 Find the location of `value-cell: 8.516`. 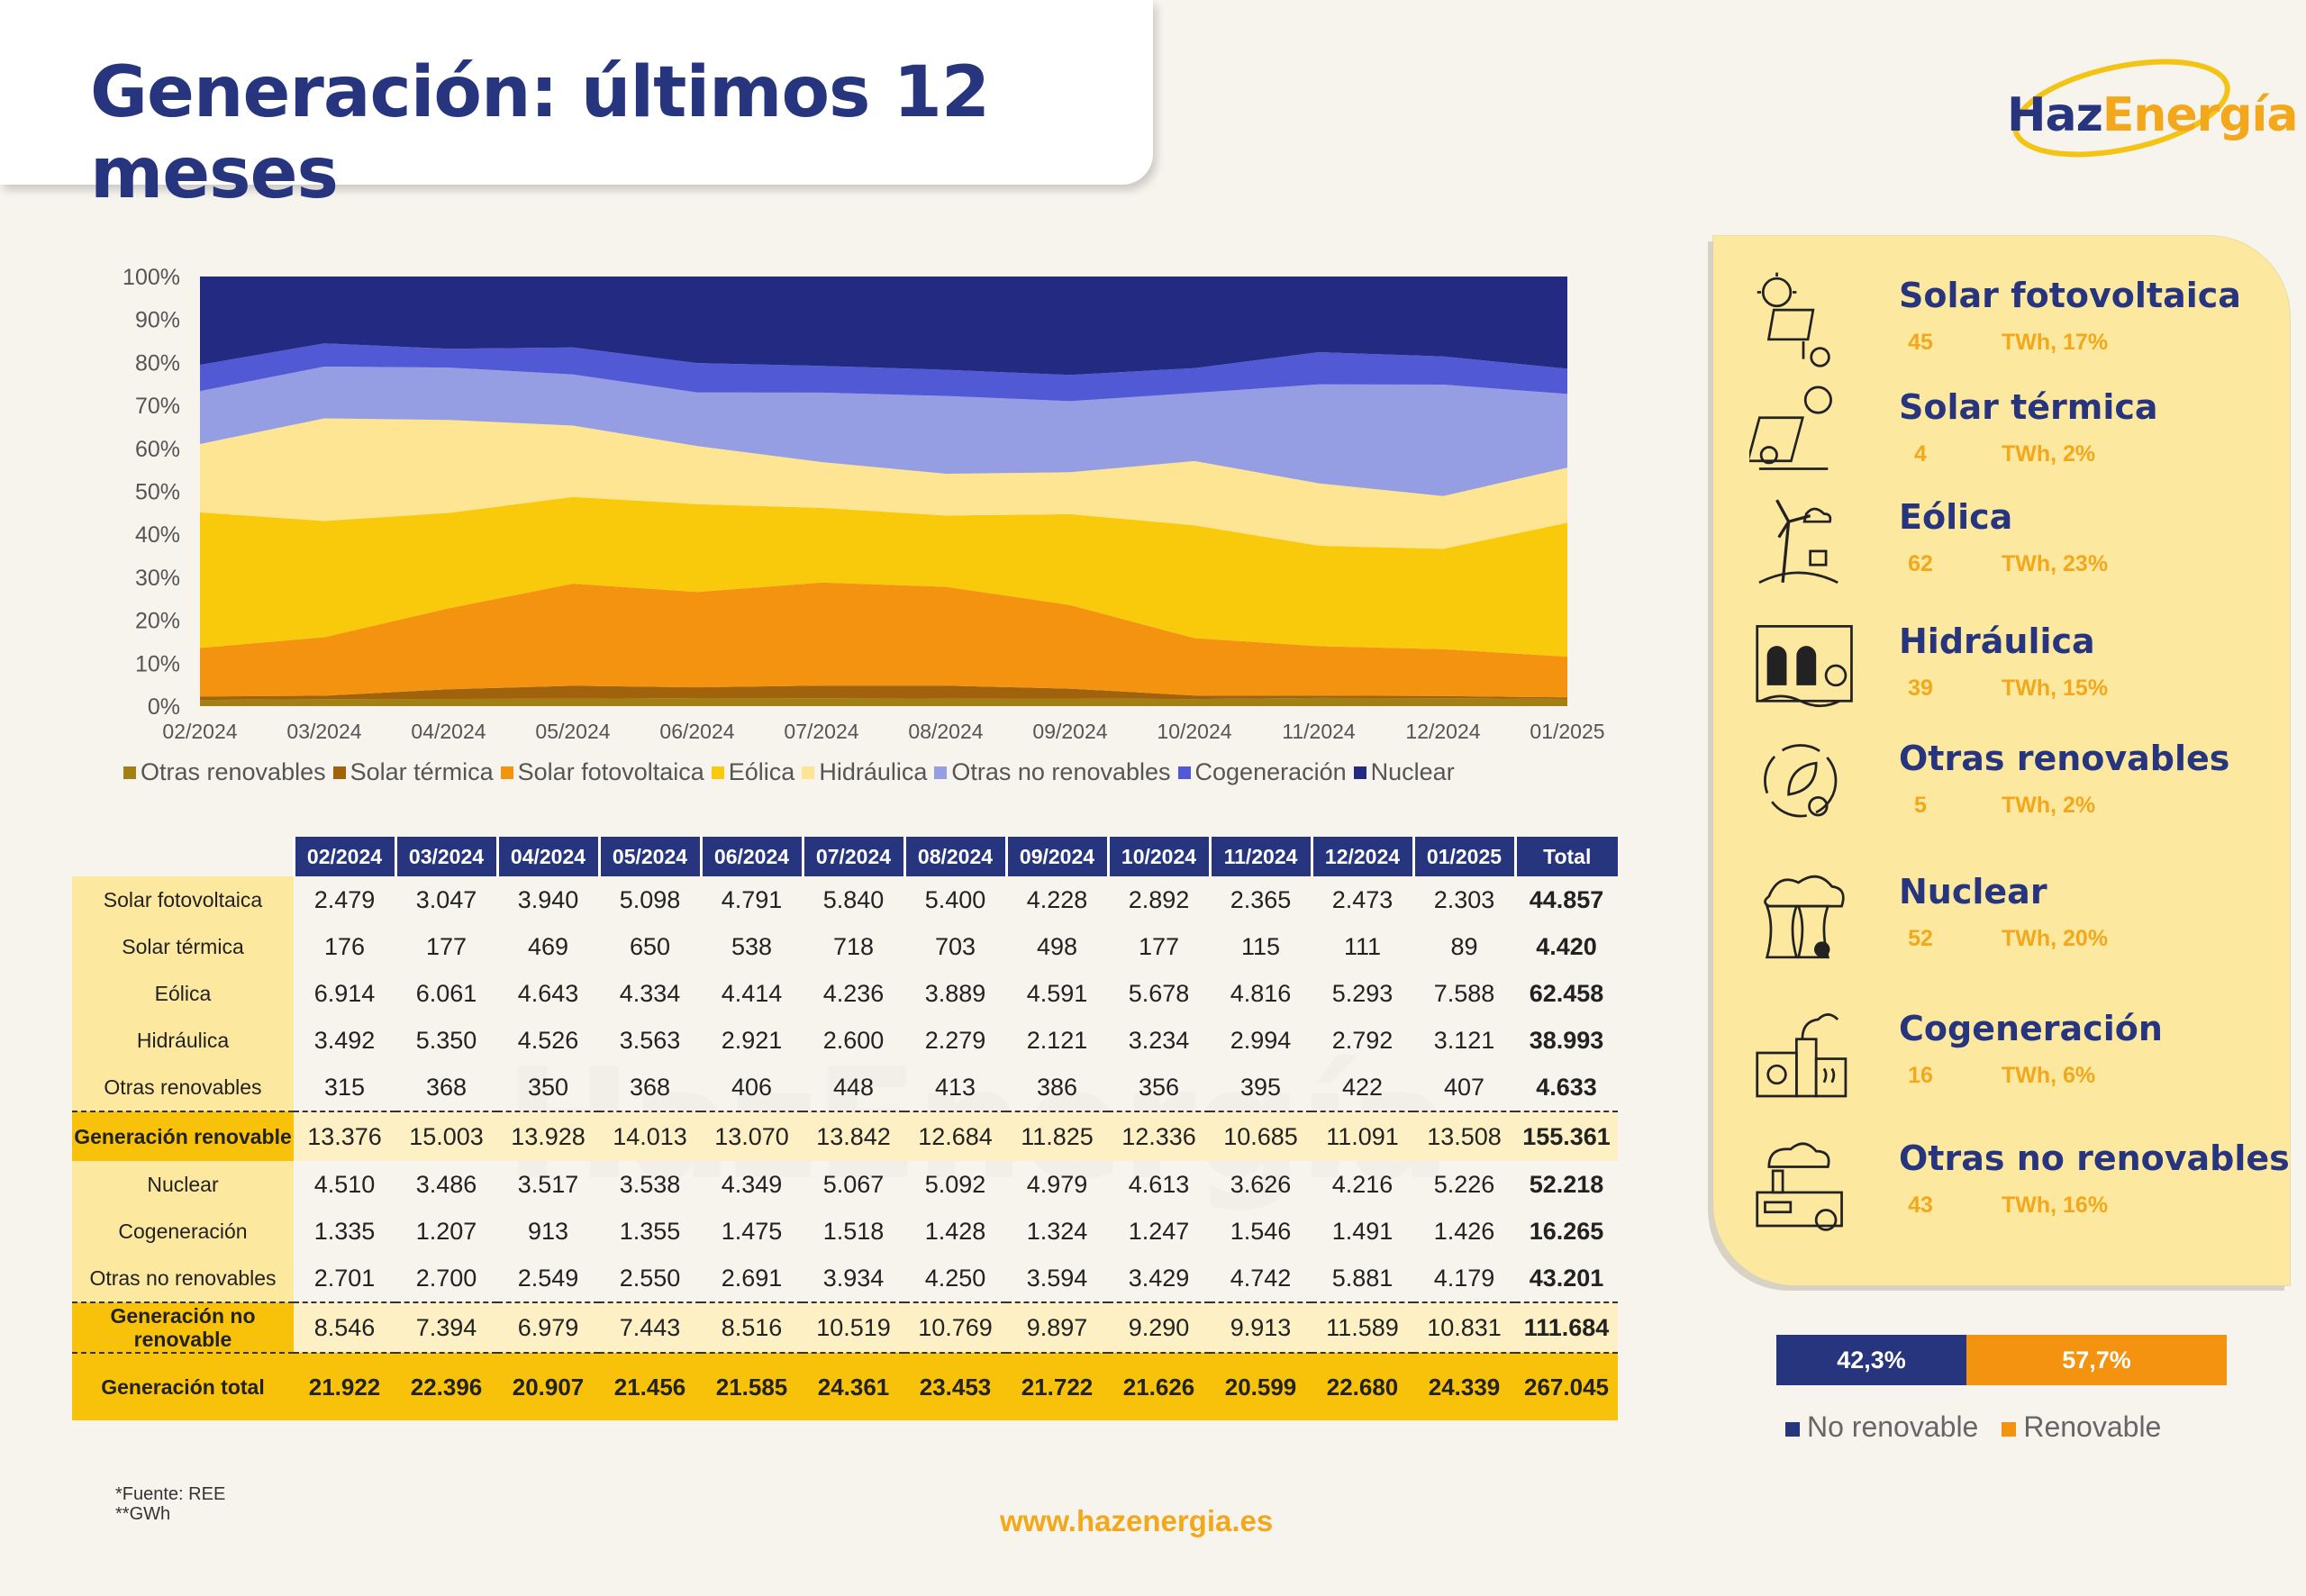

value-cell: 8.516 is located at coordinates (752, 1327).